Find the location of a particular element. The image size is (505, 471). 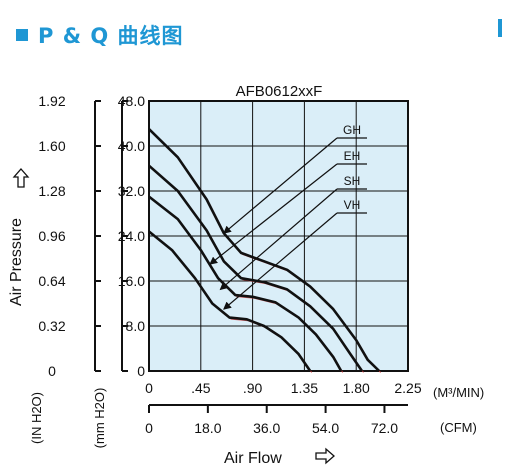

x-axis-right-arrow-icon is located at coordinates (325, 456).